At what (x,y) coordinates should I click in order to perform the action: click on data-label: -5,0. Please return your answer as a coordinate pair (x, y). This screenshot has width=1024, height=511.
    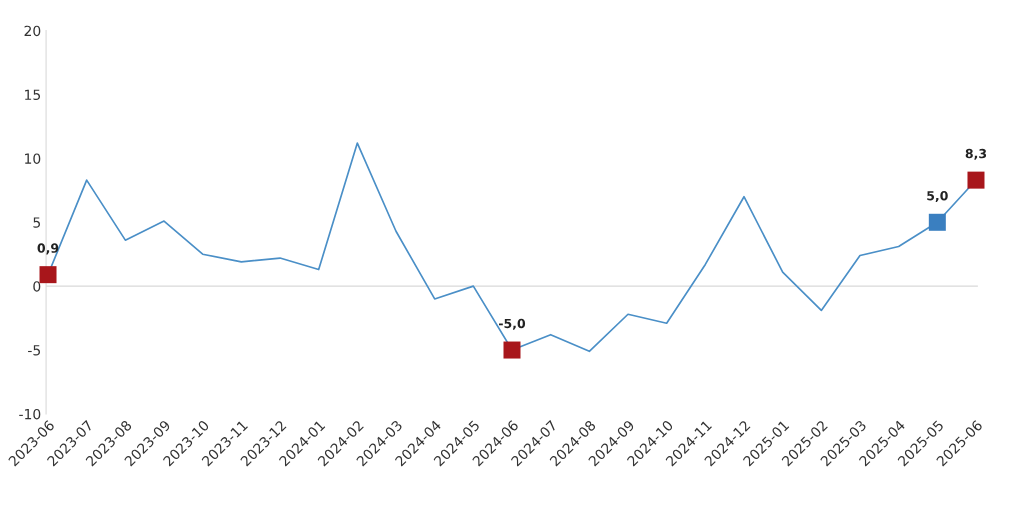
    Looking at the image, I should click on (512, 324).